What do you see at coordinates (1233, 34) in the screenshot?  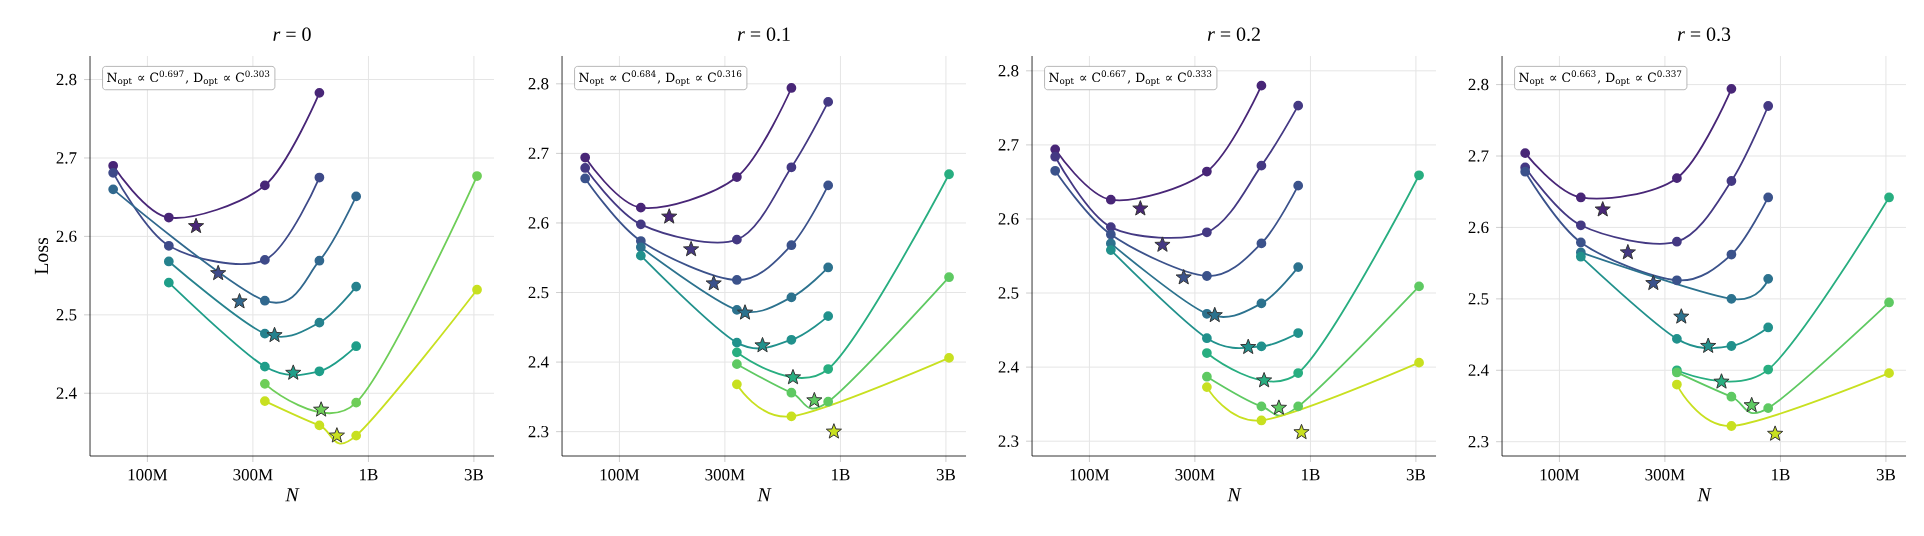 I see `chart-title: r = 0.2` at bounding box center [1233, 34].